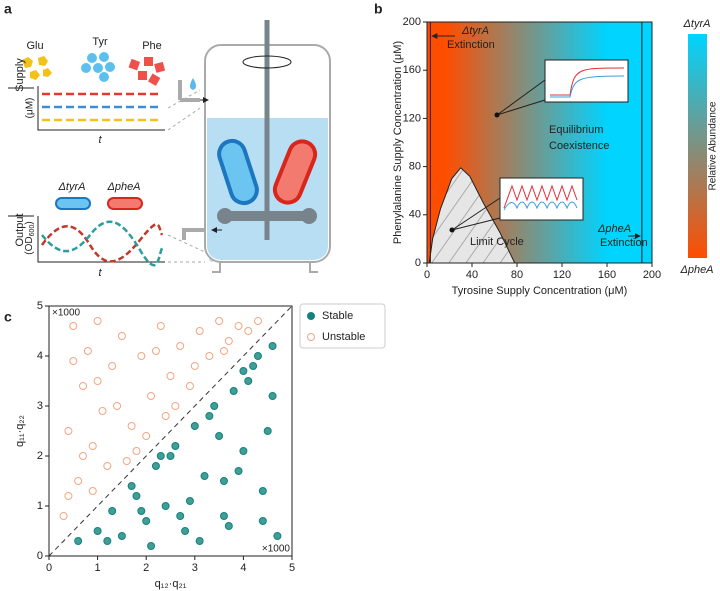  I want to click on colorbar, so click(697, 146).